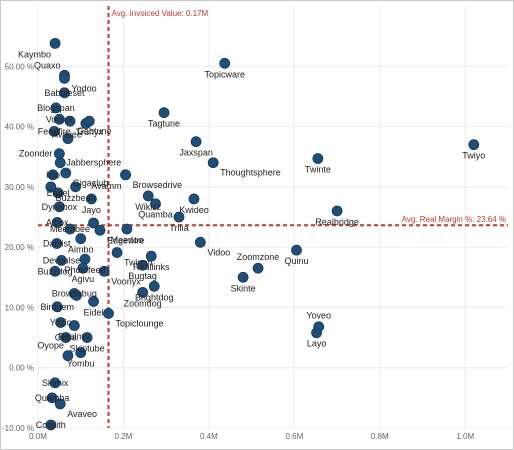  I want to click on y-tick-label: -10.00 %, so click(18, 428).